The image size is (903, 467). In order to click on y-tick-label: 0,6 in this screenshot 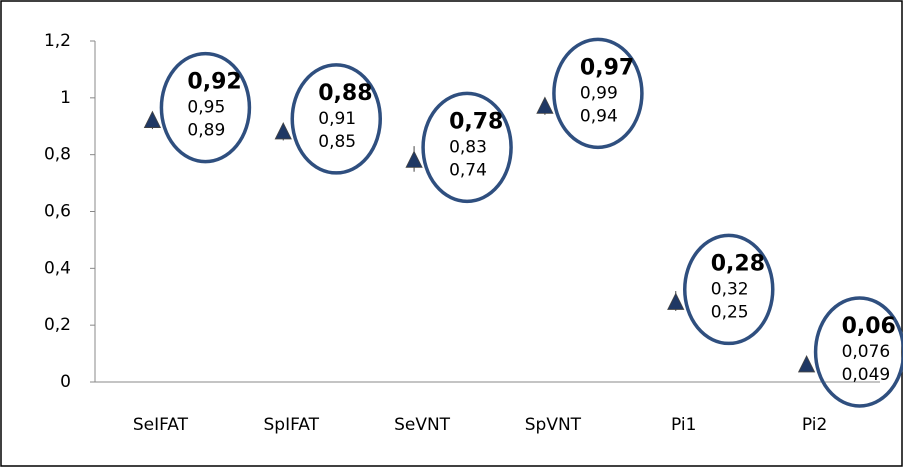, I will do `click(57, 212)`.